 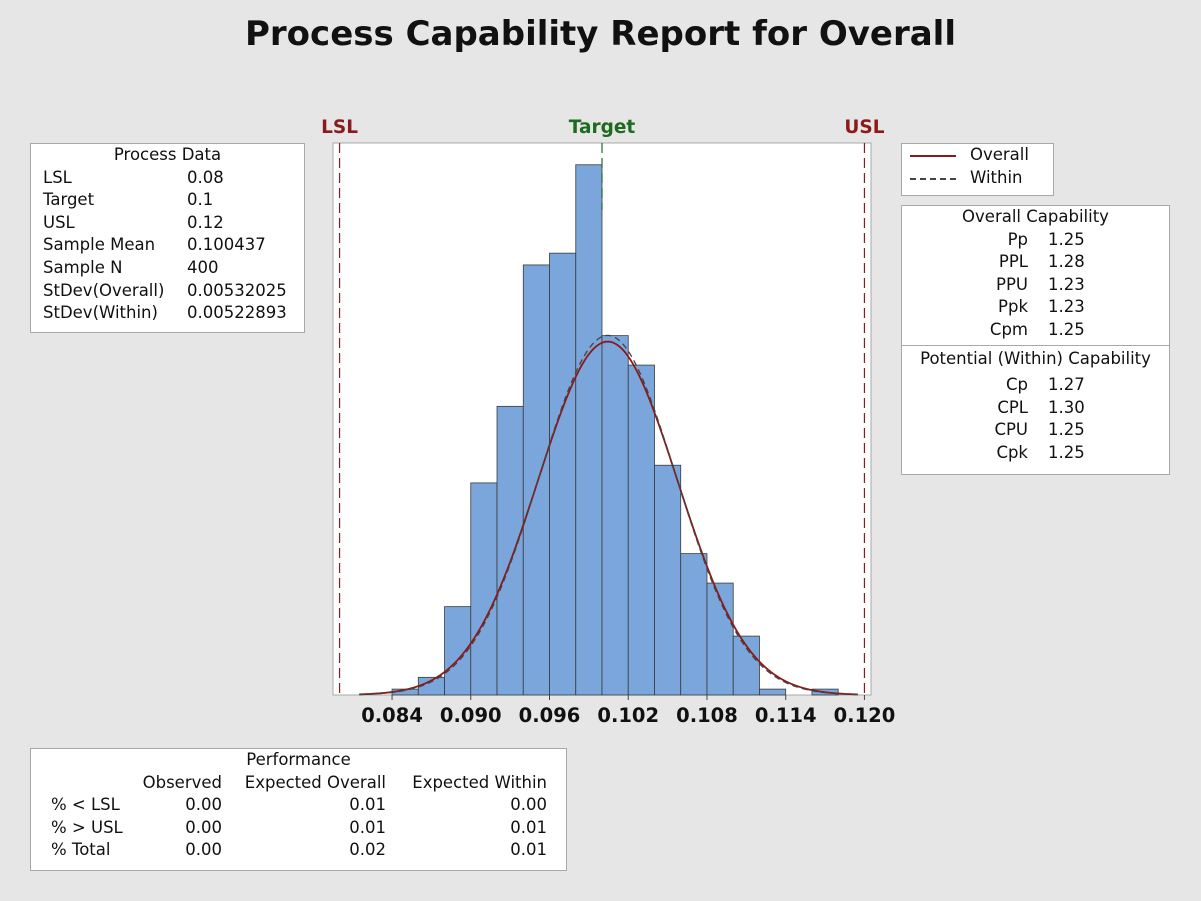 I want to click on row-label: CPU, so click(x=1011, y=430).